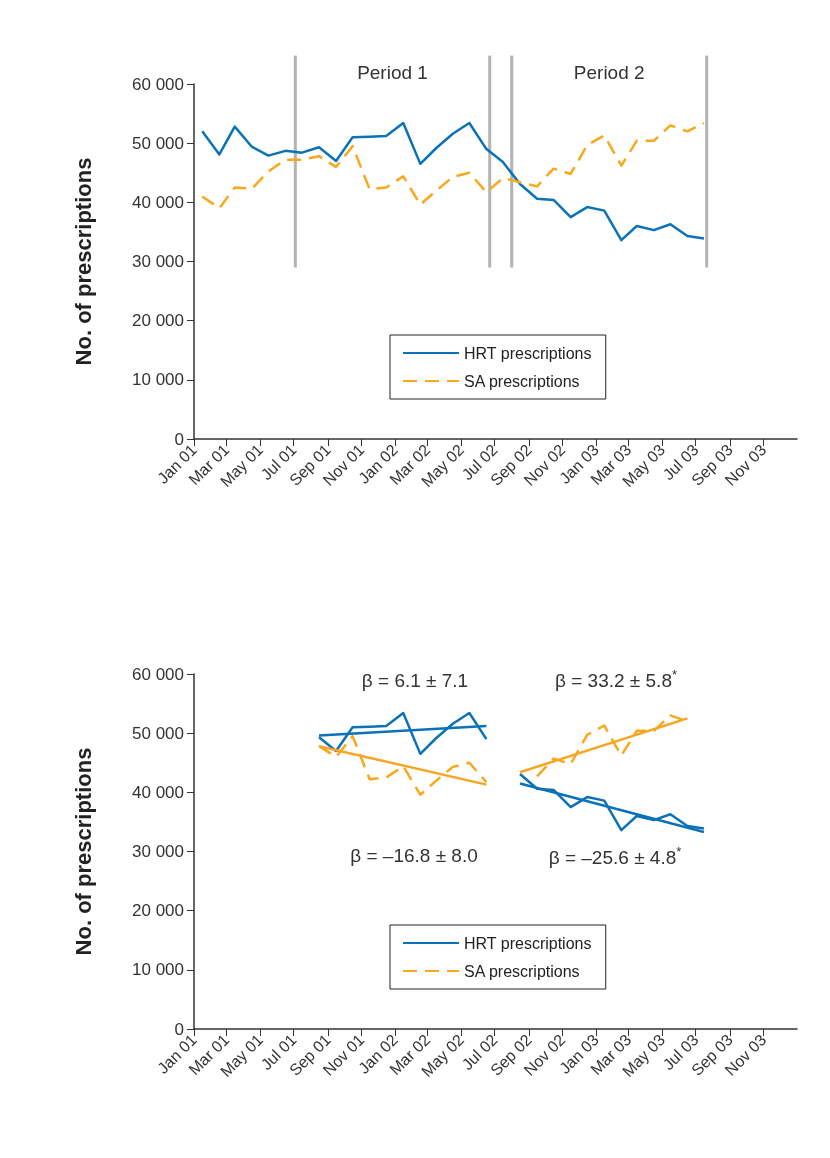  I want to click on annotation: β = 33.2 ± 5.8*, so click(616, 678).